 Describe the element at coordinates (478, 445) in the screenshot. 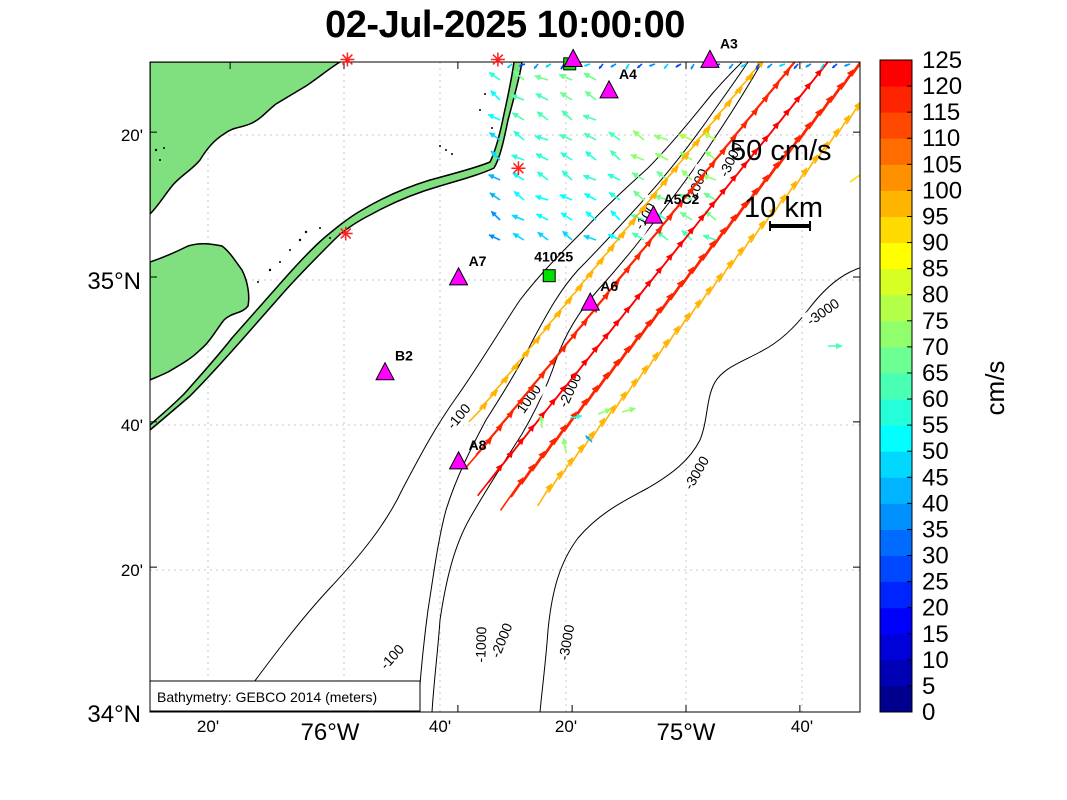

I see `station-label: A8` at that location.